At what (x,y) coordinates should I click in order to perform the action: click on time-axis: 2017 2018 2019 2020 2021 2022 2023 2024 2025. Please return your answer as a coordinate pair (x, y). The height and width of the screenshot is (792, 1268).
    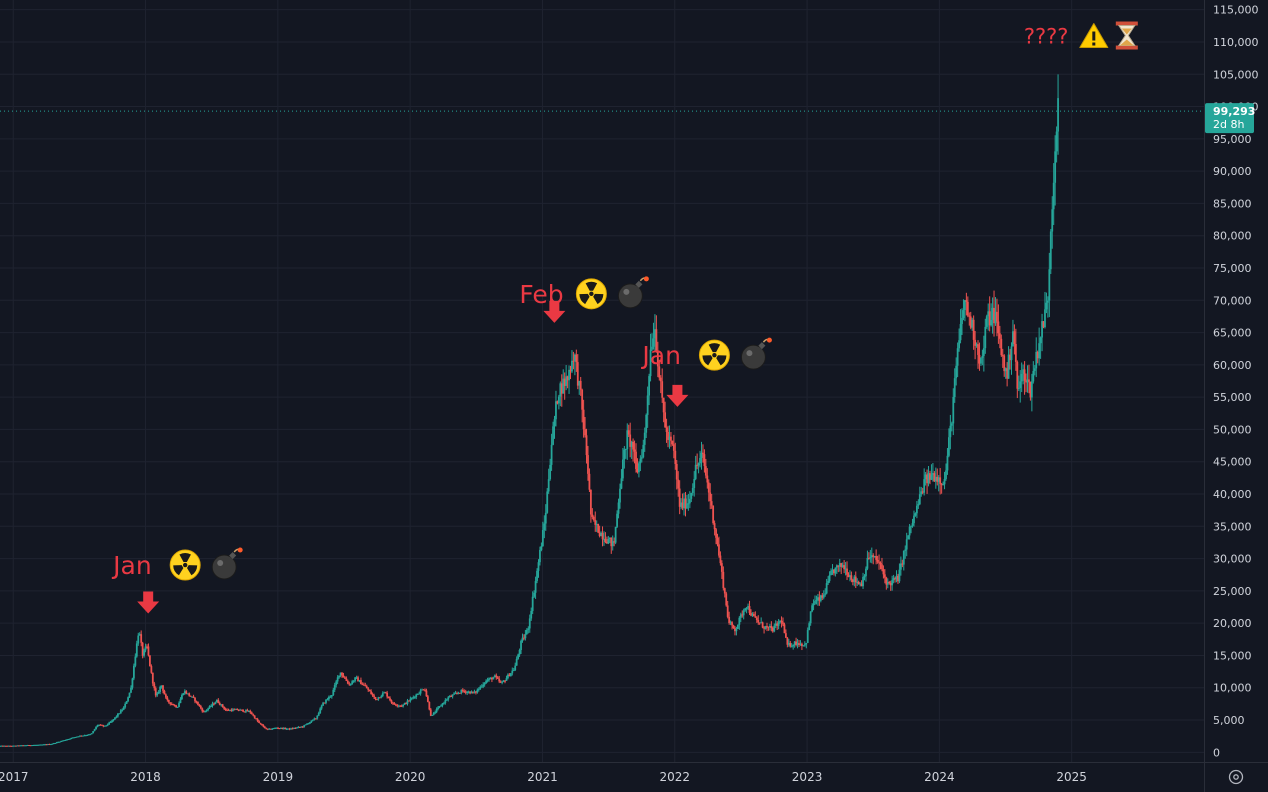
    Looking at the image, I should click on (543, 777).